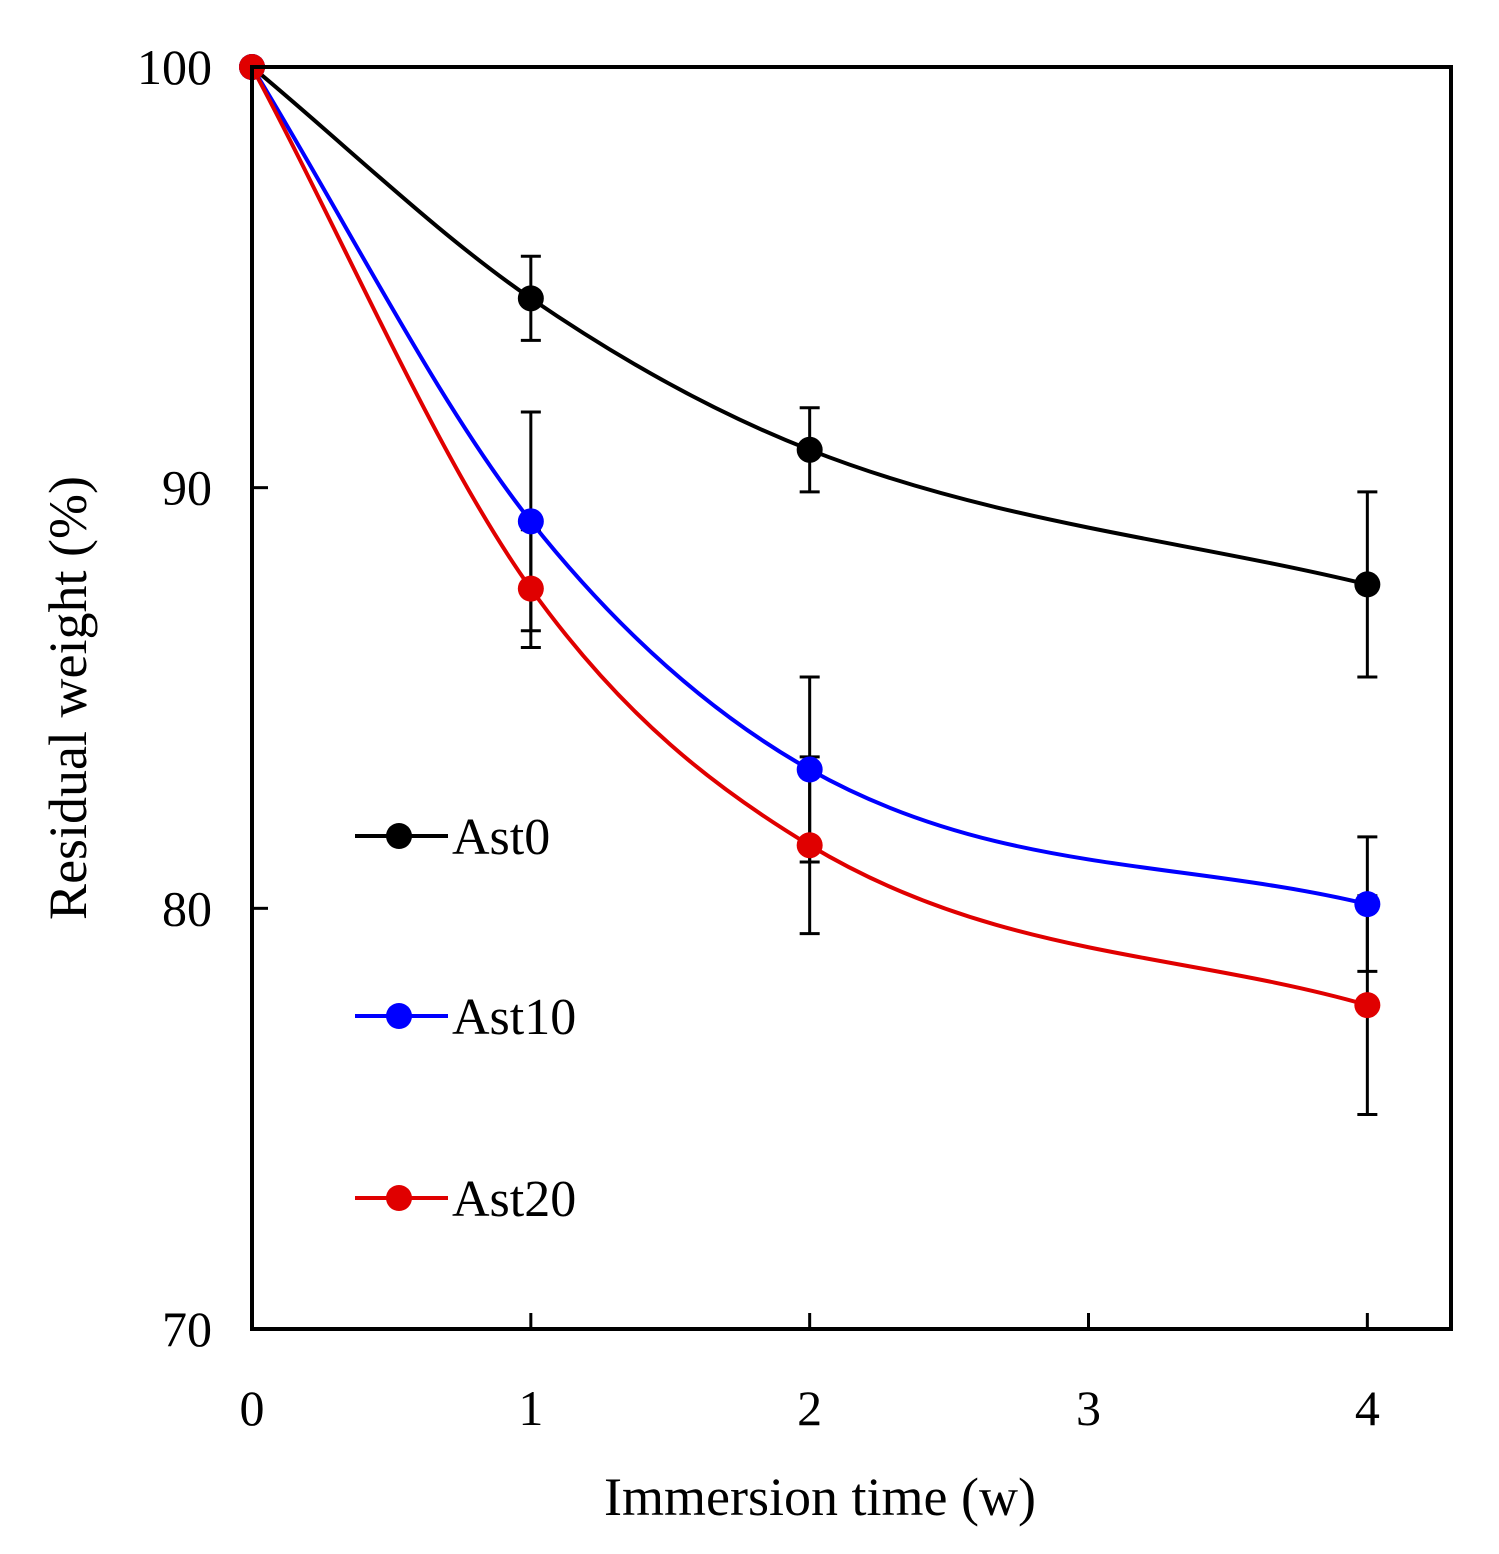  Describe the element at coordinates (187, 488) in the screenshot. I see `y-tick-label: 90` at that location.